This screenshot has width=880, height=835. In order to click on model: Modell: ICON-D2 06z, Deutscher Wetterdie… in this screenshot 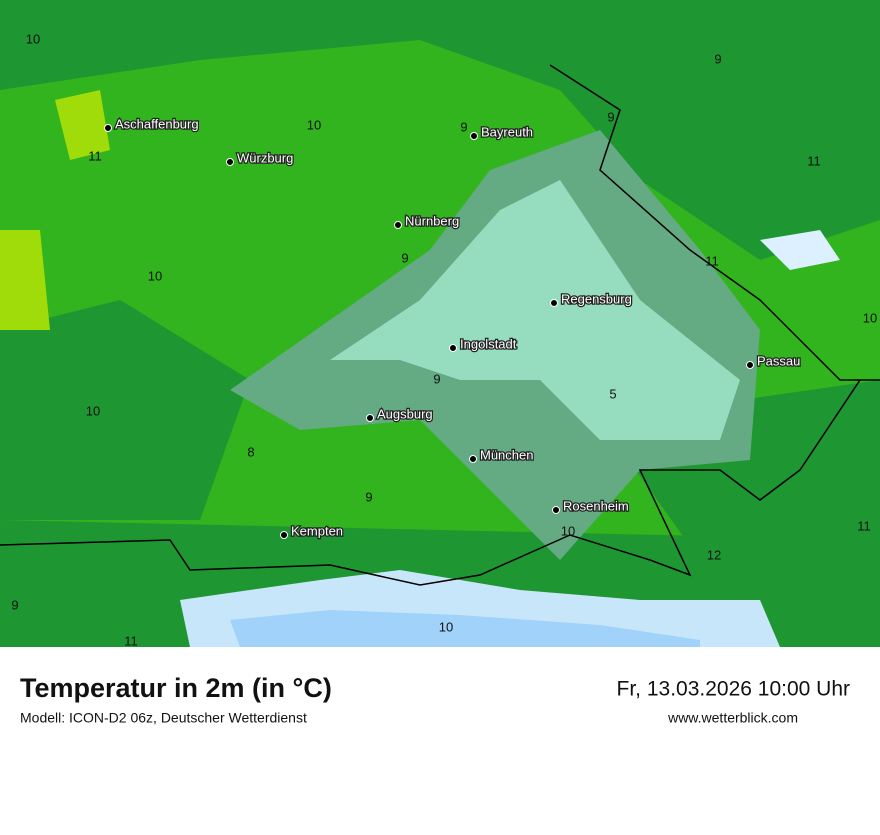, I will do `click(163, 718)`.